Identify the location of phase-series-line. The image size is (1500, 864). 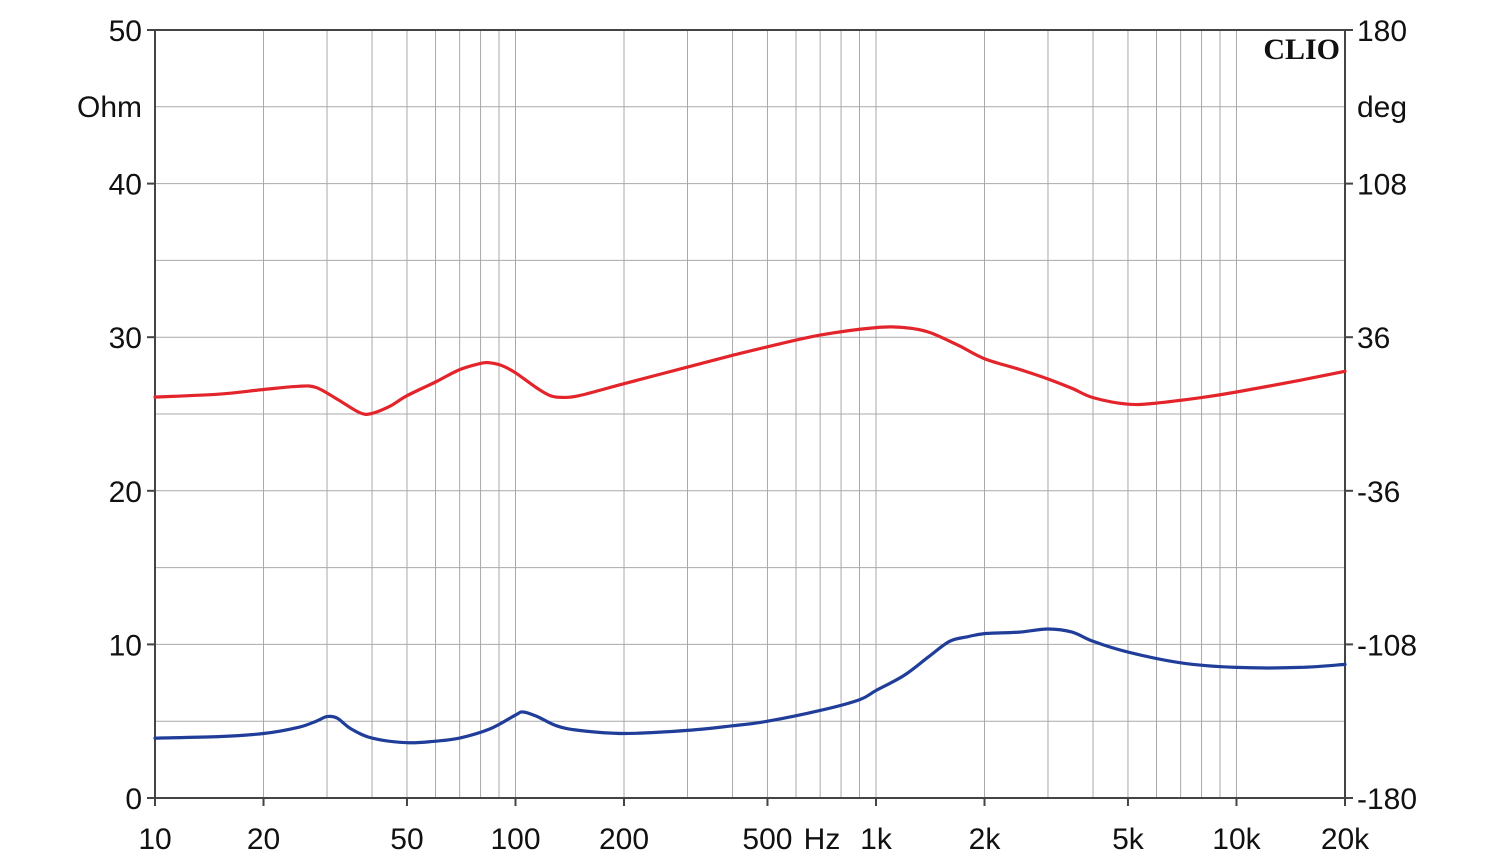
(750, 370).